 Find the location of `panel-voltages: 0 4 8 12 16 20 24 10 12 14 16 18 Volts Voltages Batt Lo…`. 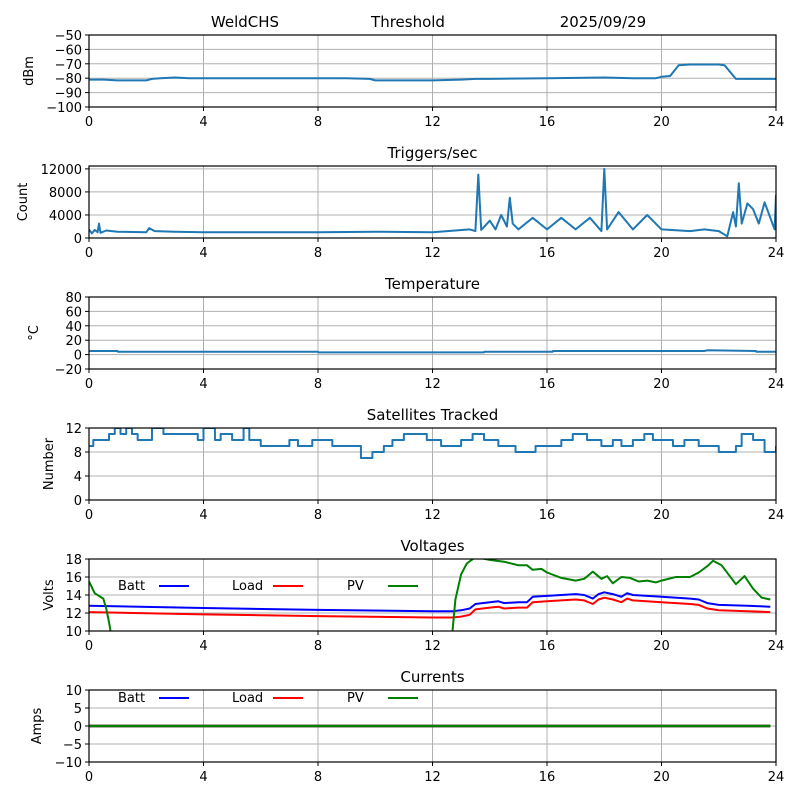

panel-voltages: 0 4 8 12 16 20 24 10 12 14 16 18 Volts Voltages Batt Lo… is located at coordinates (413, 595).